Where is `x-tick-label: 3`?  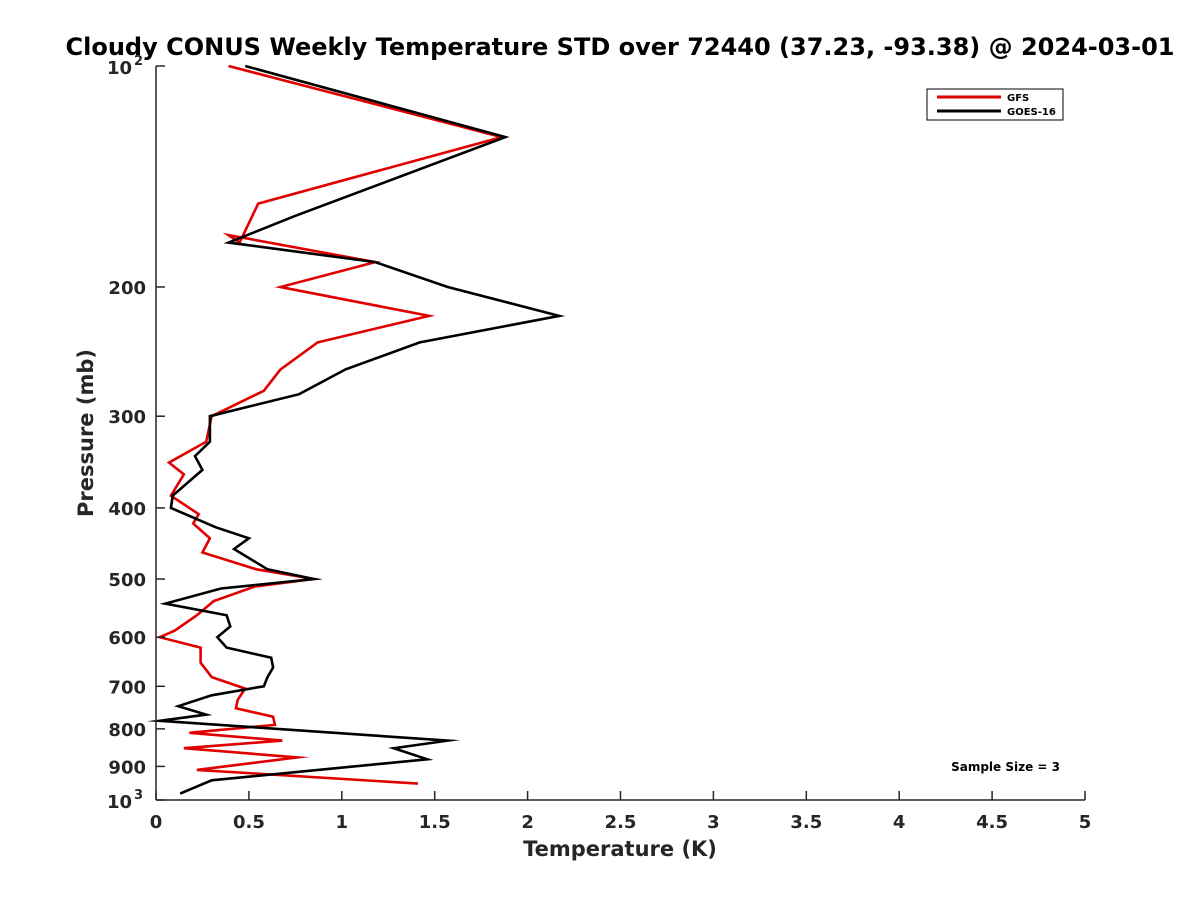 x-tick-label: 3 is located at coordinates (713, 822).